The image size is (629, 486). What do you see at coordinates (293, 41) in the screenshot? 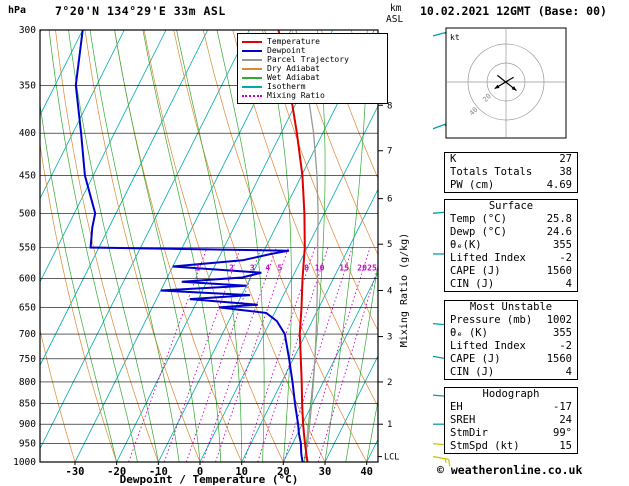
I see `legend-label: Temperature` at bounding box center [293, 41].